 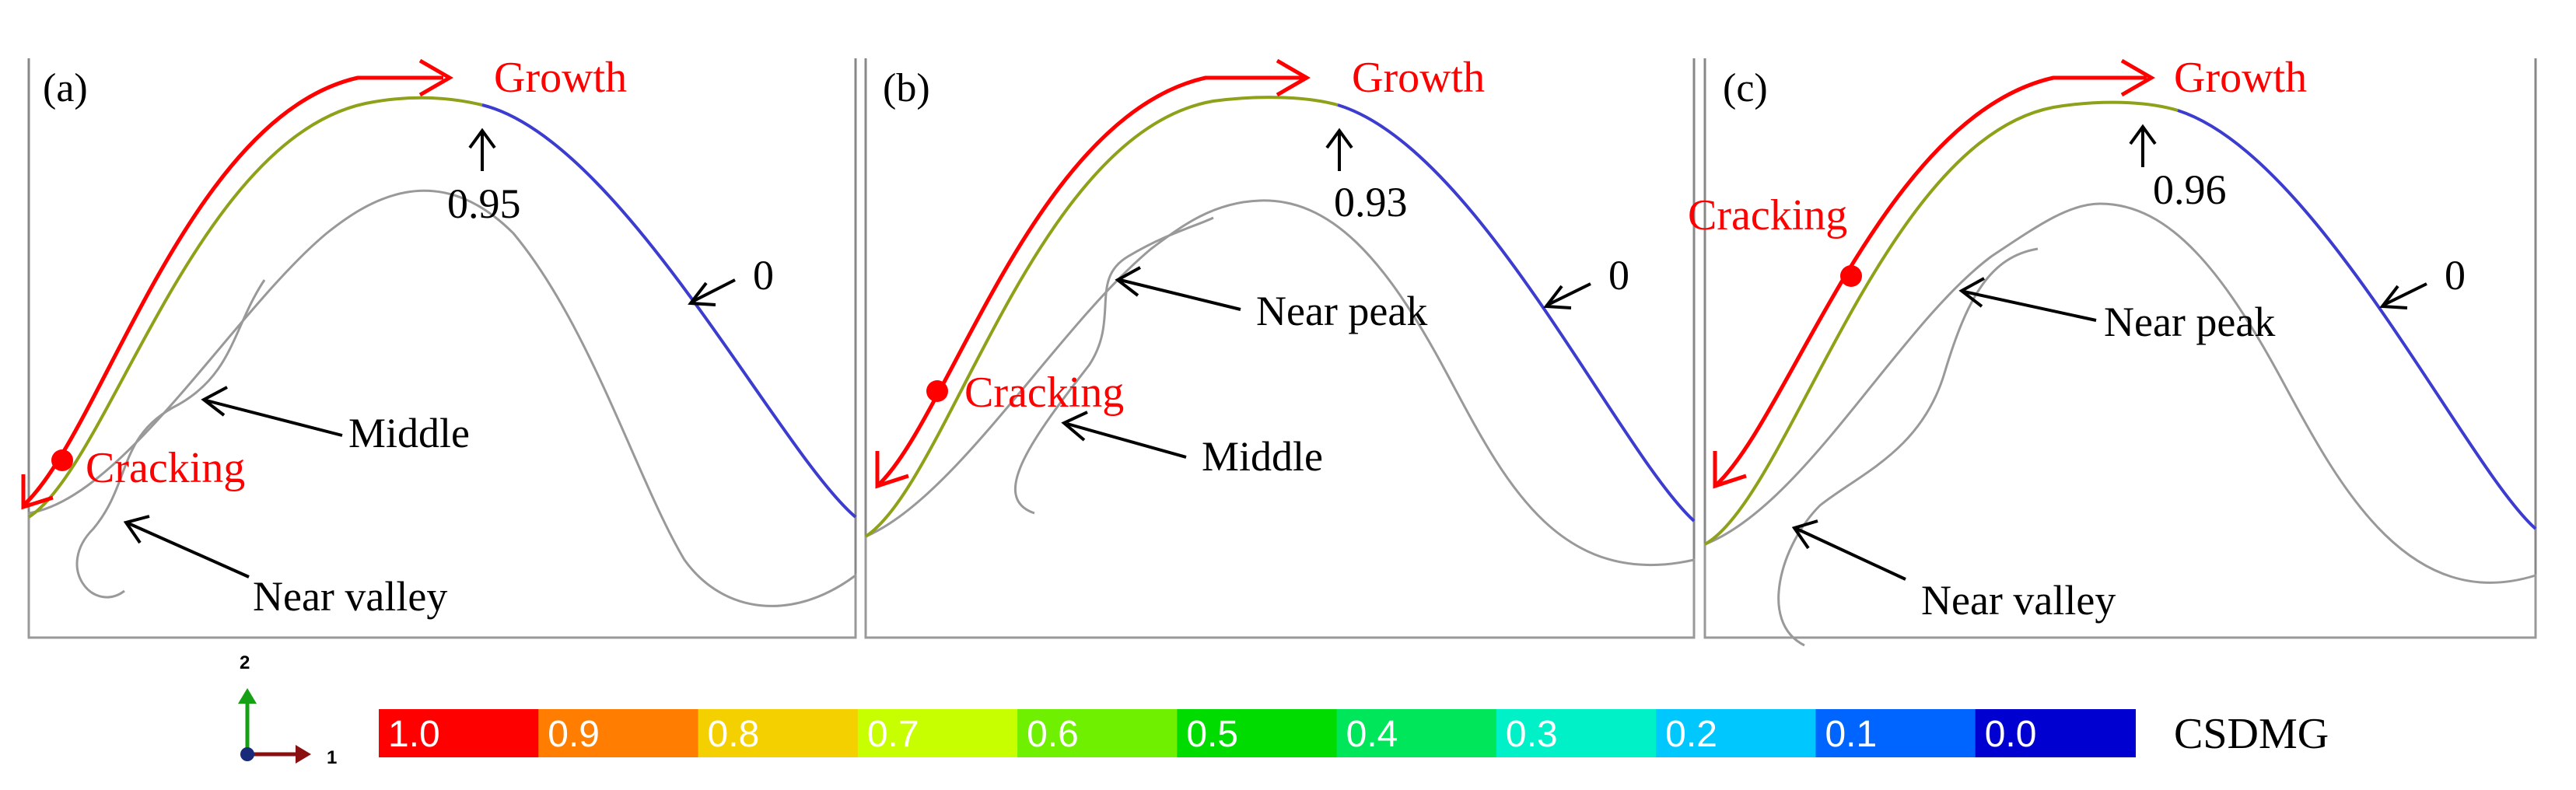 I want to click on panel-a-end-arrow, so click(x=712, y=292).